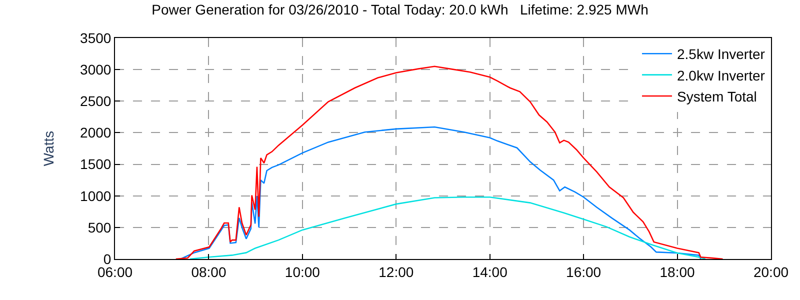  What do you see at coordinates (717, 96) in the screenshot?
I see `legend-label: System Total` at bounding box center [717, 96].